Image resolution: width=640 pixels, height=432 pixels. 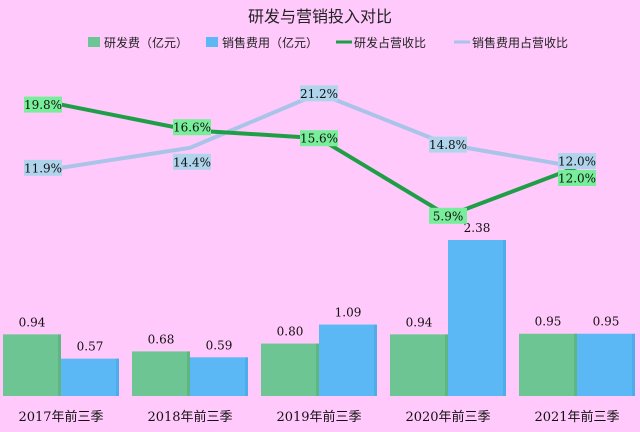 I want to click on bar-value-label: 1.09, so click(x=348, y=313).